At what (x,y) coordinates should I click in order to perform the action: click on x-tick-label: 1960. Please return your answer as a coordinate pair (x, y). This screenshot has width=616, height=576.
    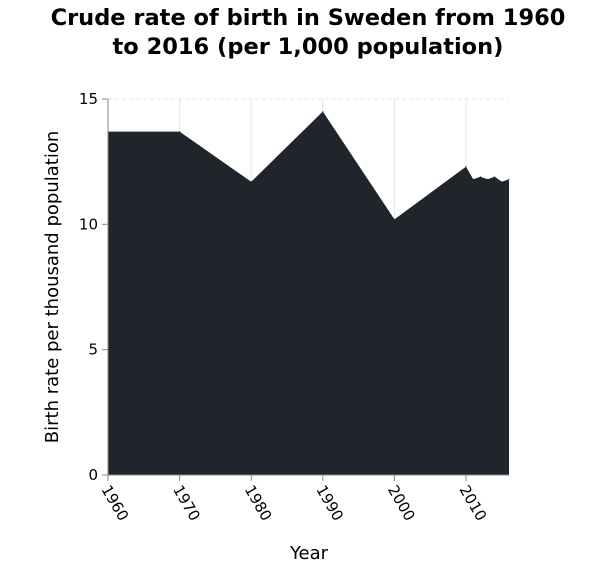
    Looking at the image, I should click on (115, 503).